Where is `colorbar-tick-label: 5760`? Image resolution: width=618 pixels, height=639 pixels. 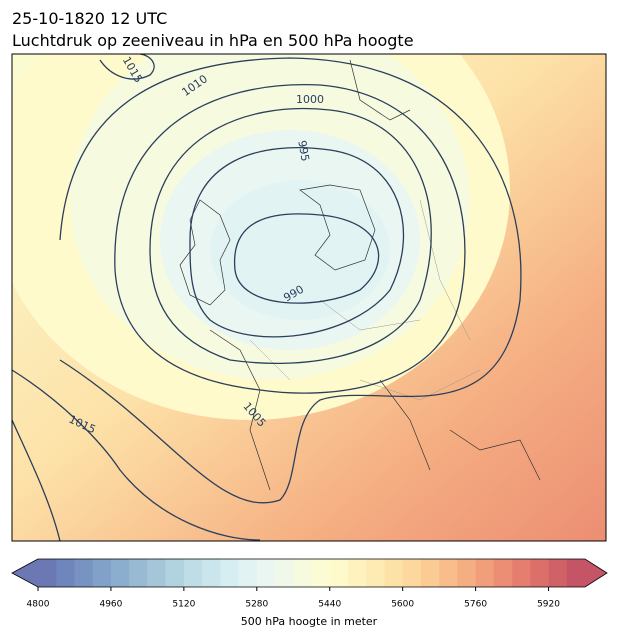 colorbar-tick-label: 5760 is located at coordinates (475, 605).